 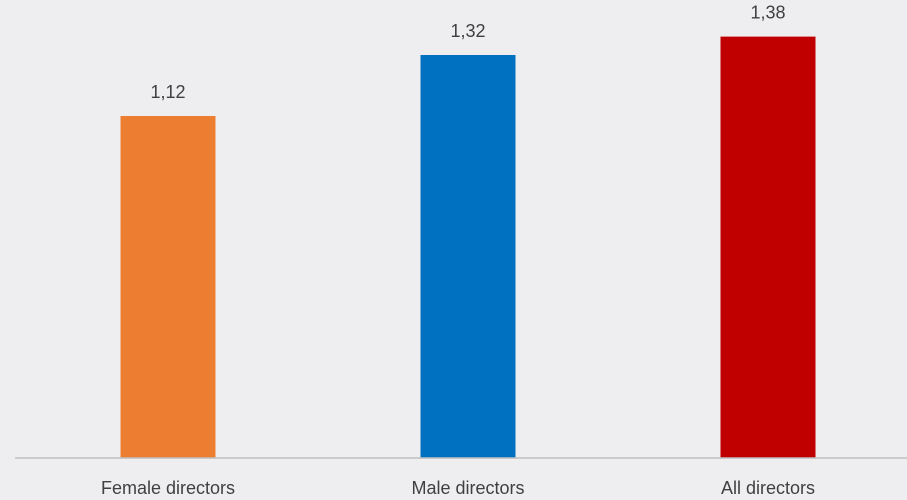 What do you see at coordinates (768, 488) in the screenshot?
I see `category-label-all-directors: All directors` at bounding box center [768, 488].